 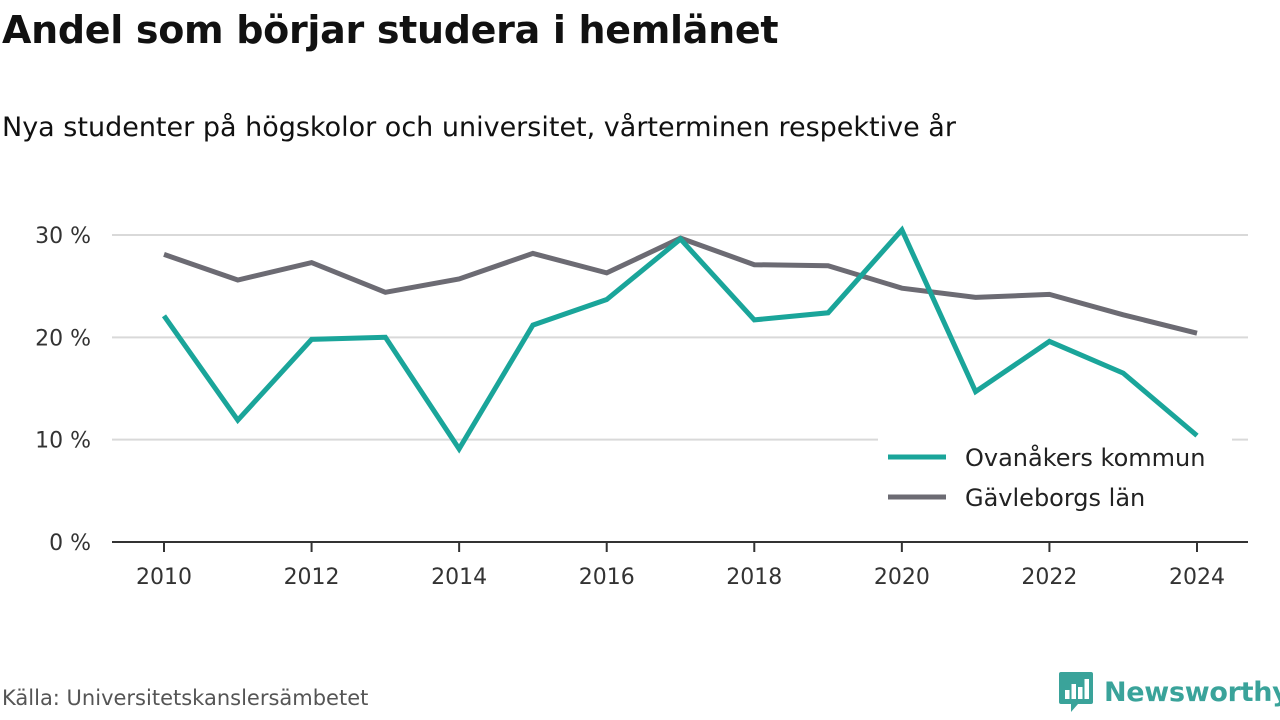 I want to click on series-line-gavleborgs-lan, so click(x=680, y=285).